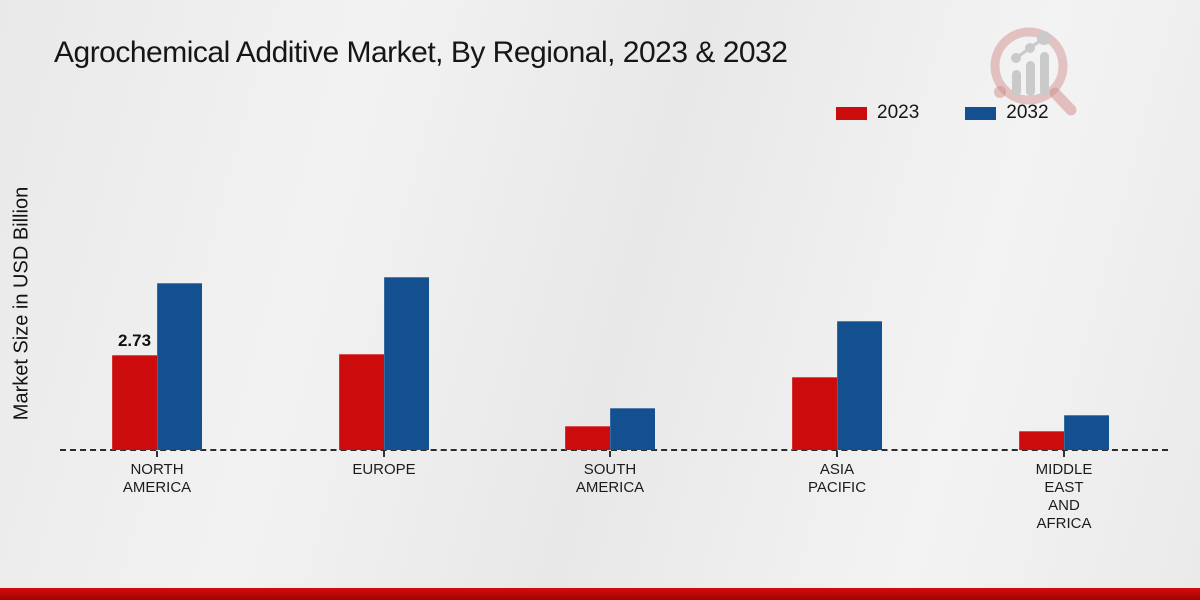 The width and height of the screenshot is (1200, 600). What do you see at coordinates (1027, 112) in the screenshot?
I see `legend-label: 2032` at bounding box center [1027, 112].